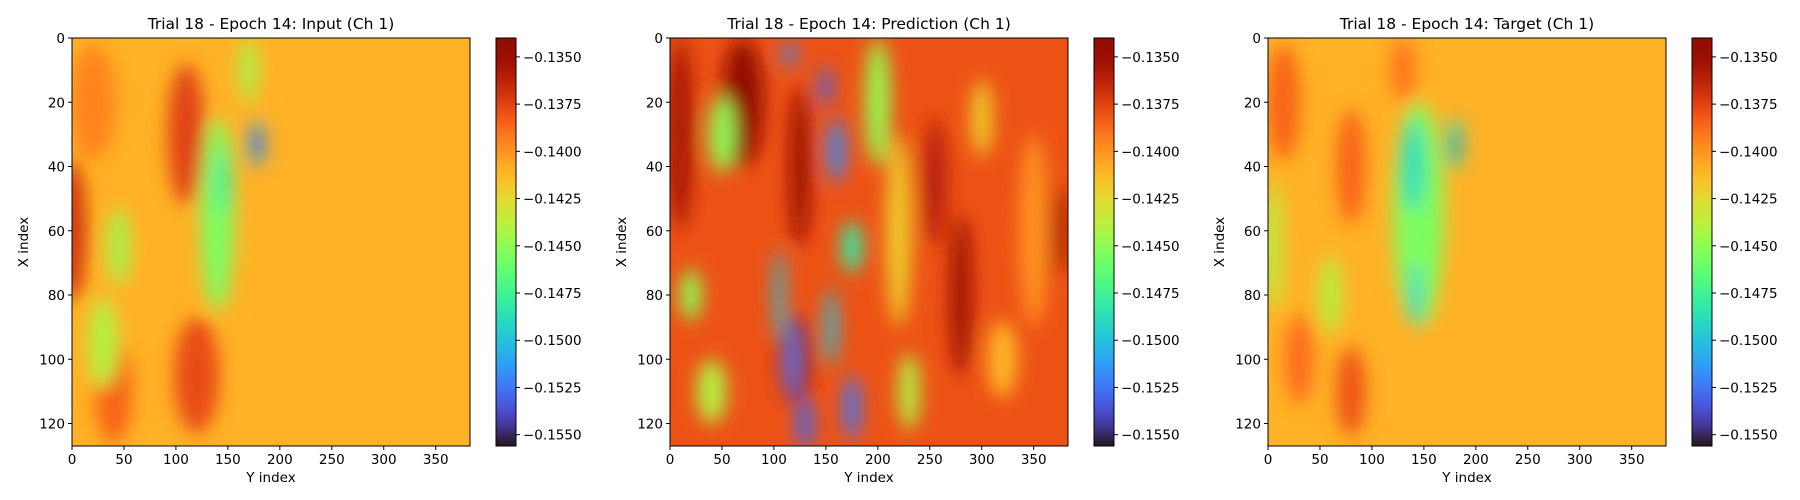  I want to click on y-tick-label: 80, so click(654, 296).